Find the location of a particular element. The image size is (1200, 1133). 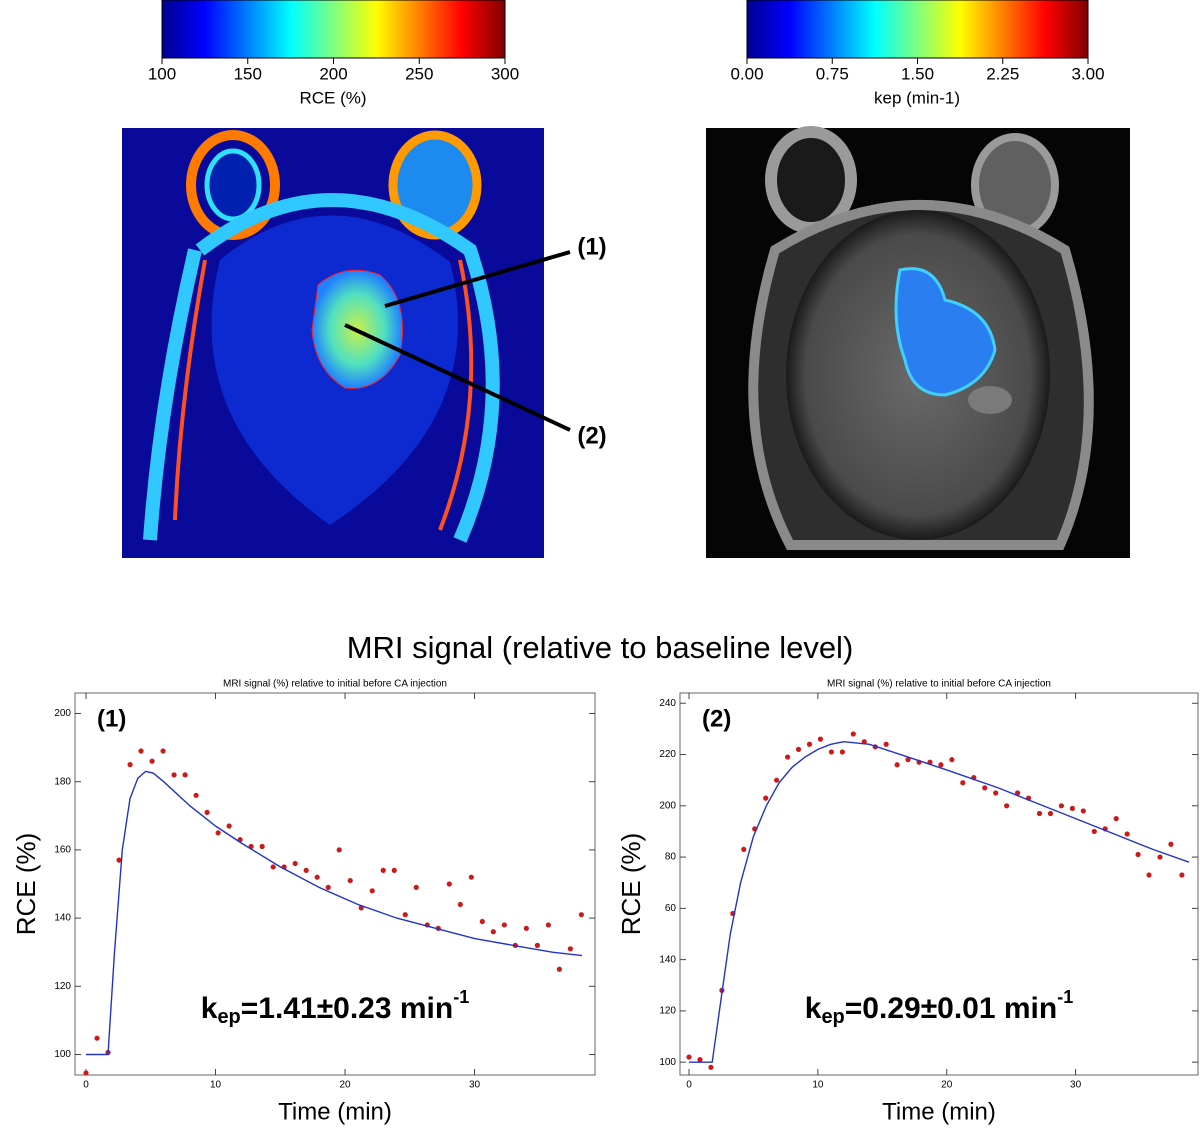

y-tick-label: 80 is located at coordinates (671, 857).